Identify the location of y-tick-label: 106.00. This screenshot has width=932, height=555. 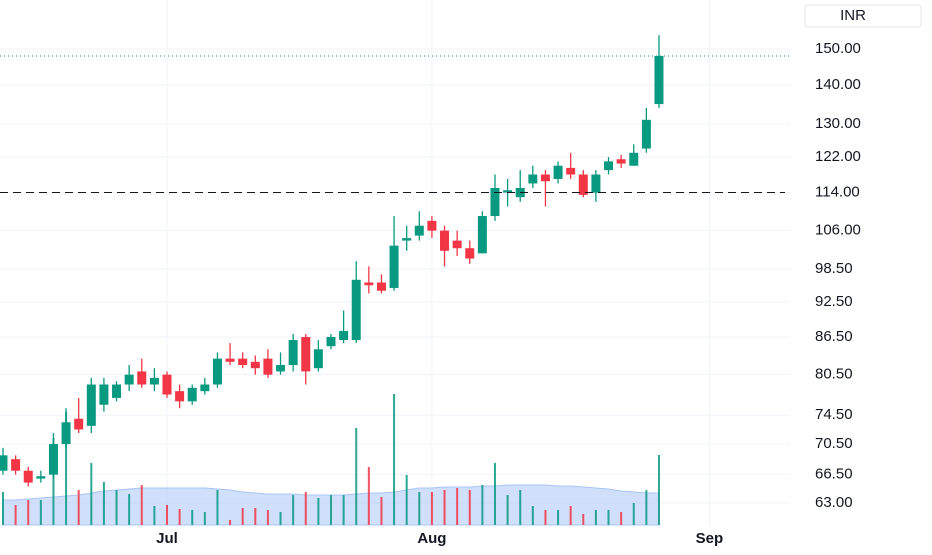
(838, 230).